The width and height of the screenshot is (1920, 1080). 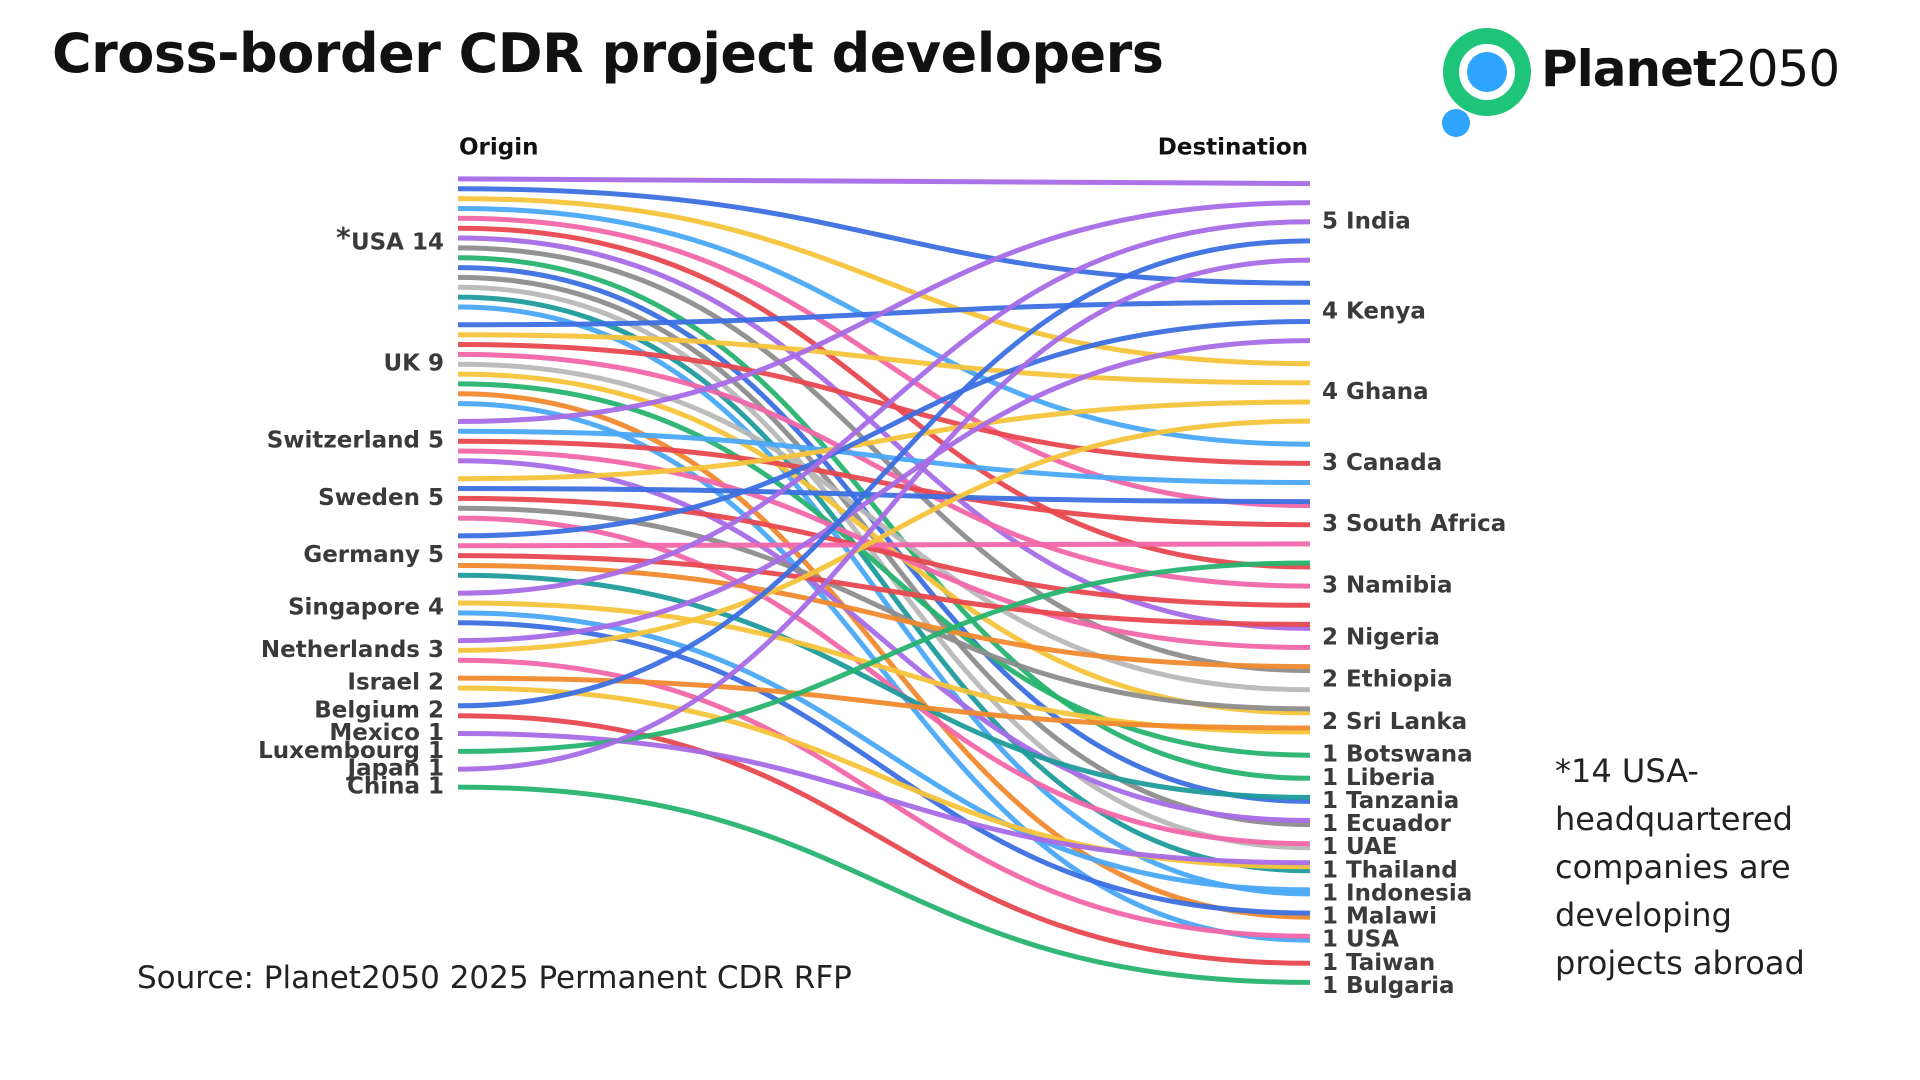 What do you see at coordinates (1374, 311) in the screenshot?
I see `destination-label-kenya: 4 Kenya` at bounding box center [1374, 311].